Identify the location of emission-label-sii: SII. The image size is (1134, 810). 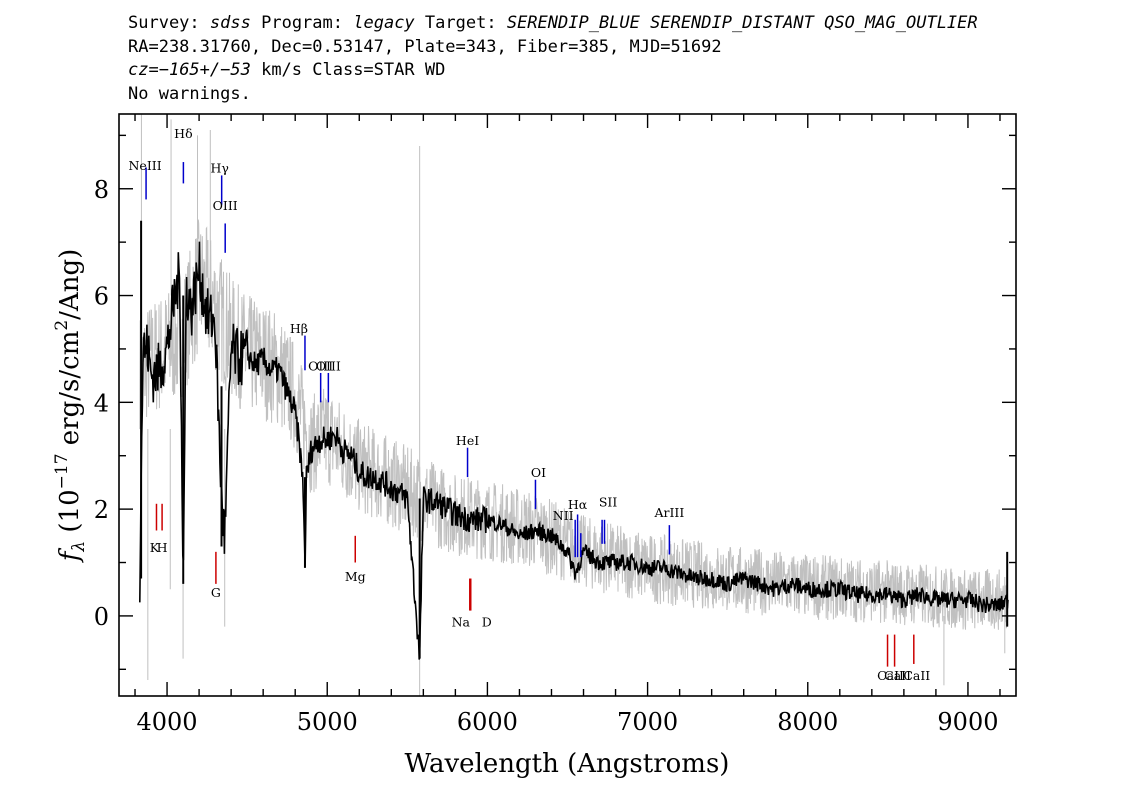
(608, 501).